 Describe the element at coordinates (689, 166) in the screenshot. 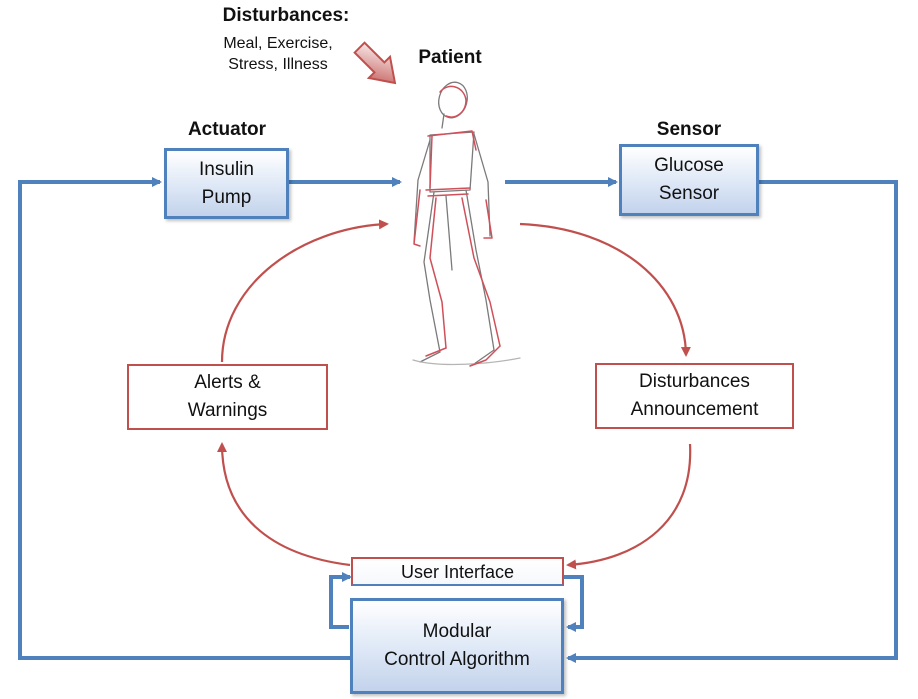

I see `glucose-sensor-line-1: Glucose` at that location.